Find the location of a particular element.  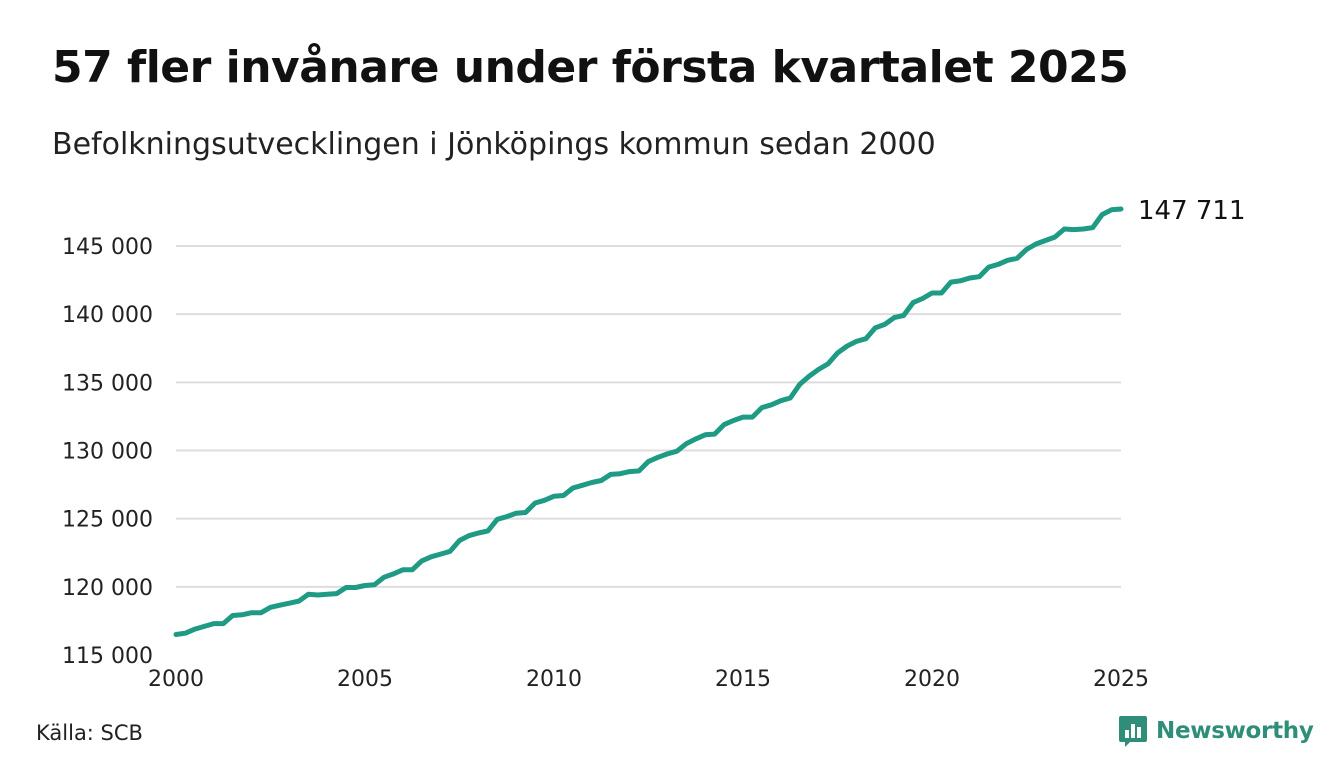

end-value-label: 147 711 is located at coordinates (1192, 211).